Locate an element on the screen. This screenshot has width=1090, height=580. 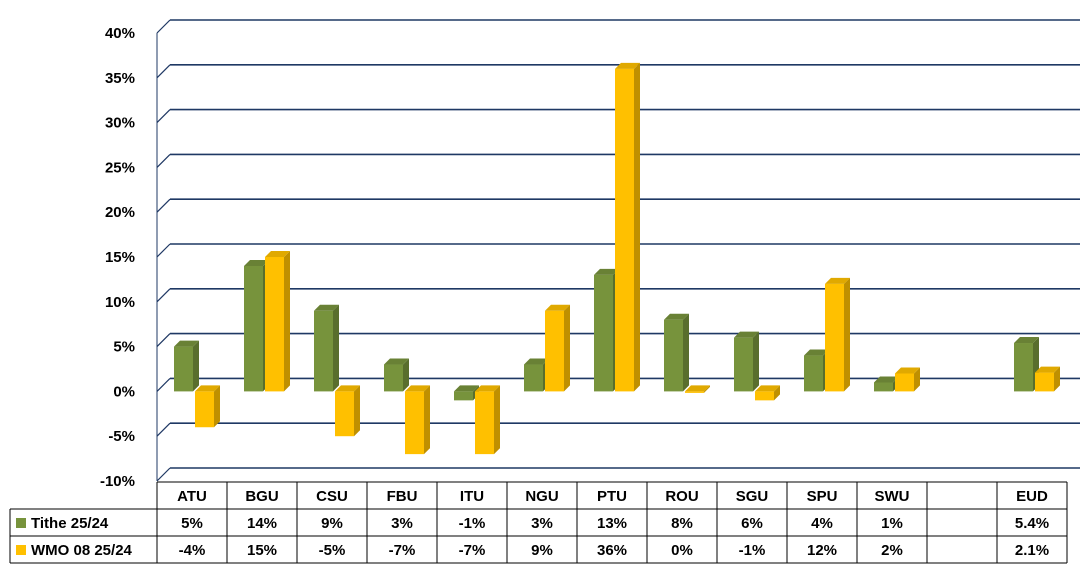
category-label: BGU is located at coordinates (261, 496).